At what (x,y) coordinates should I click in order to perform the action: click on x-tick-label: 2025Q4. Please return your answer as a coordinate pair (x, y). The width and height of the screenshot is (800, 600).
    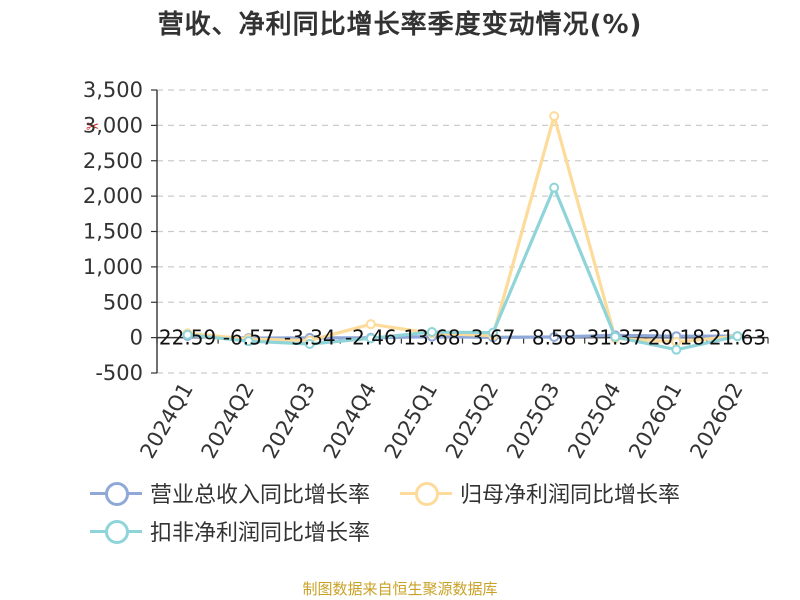
    Looking at the image, I should click on (594, 421).